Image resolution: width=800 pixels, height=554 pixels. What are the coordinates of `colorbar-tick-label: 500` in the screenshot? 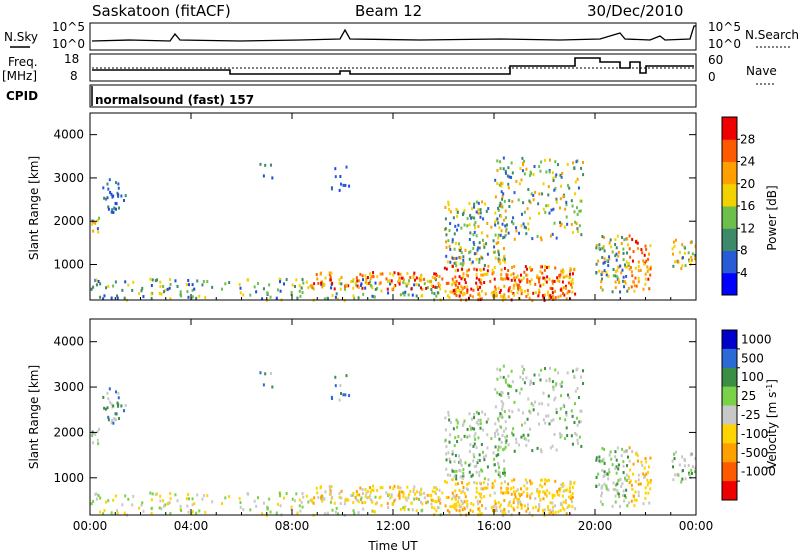 It's located at (752, 358).